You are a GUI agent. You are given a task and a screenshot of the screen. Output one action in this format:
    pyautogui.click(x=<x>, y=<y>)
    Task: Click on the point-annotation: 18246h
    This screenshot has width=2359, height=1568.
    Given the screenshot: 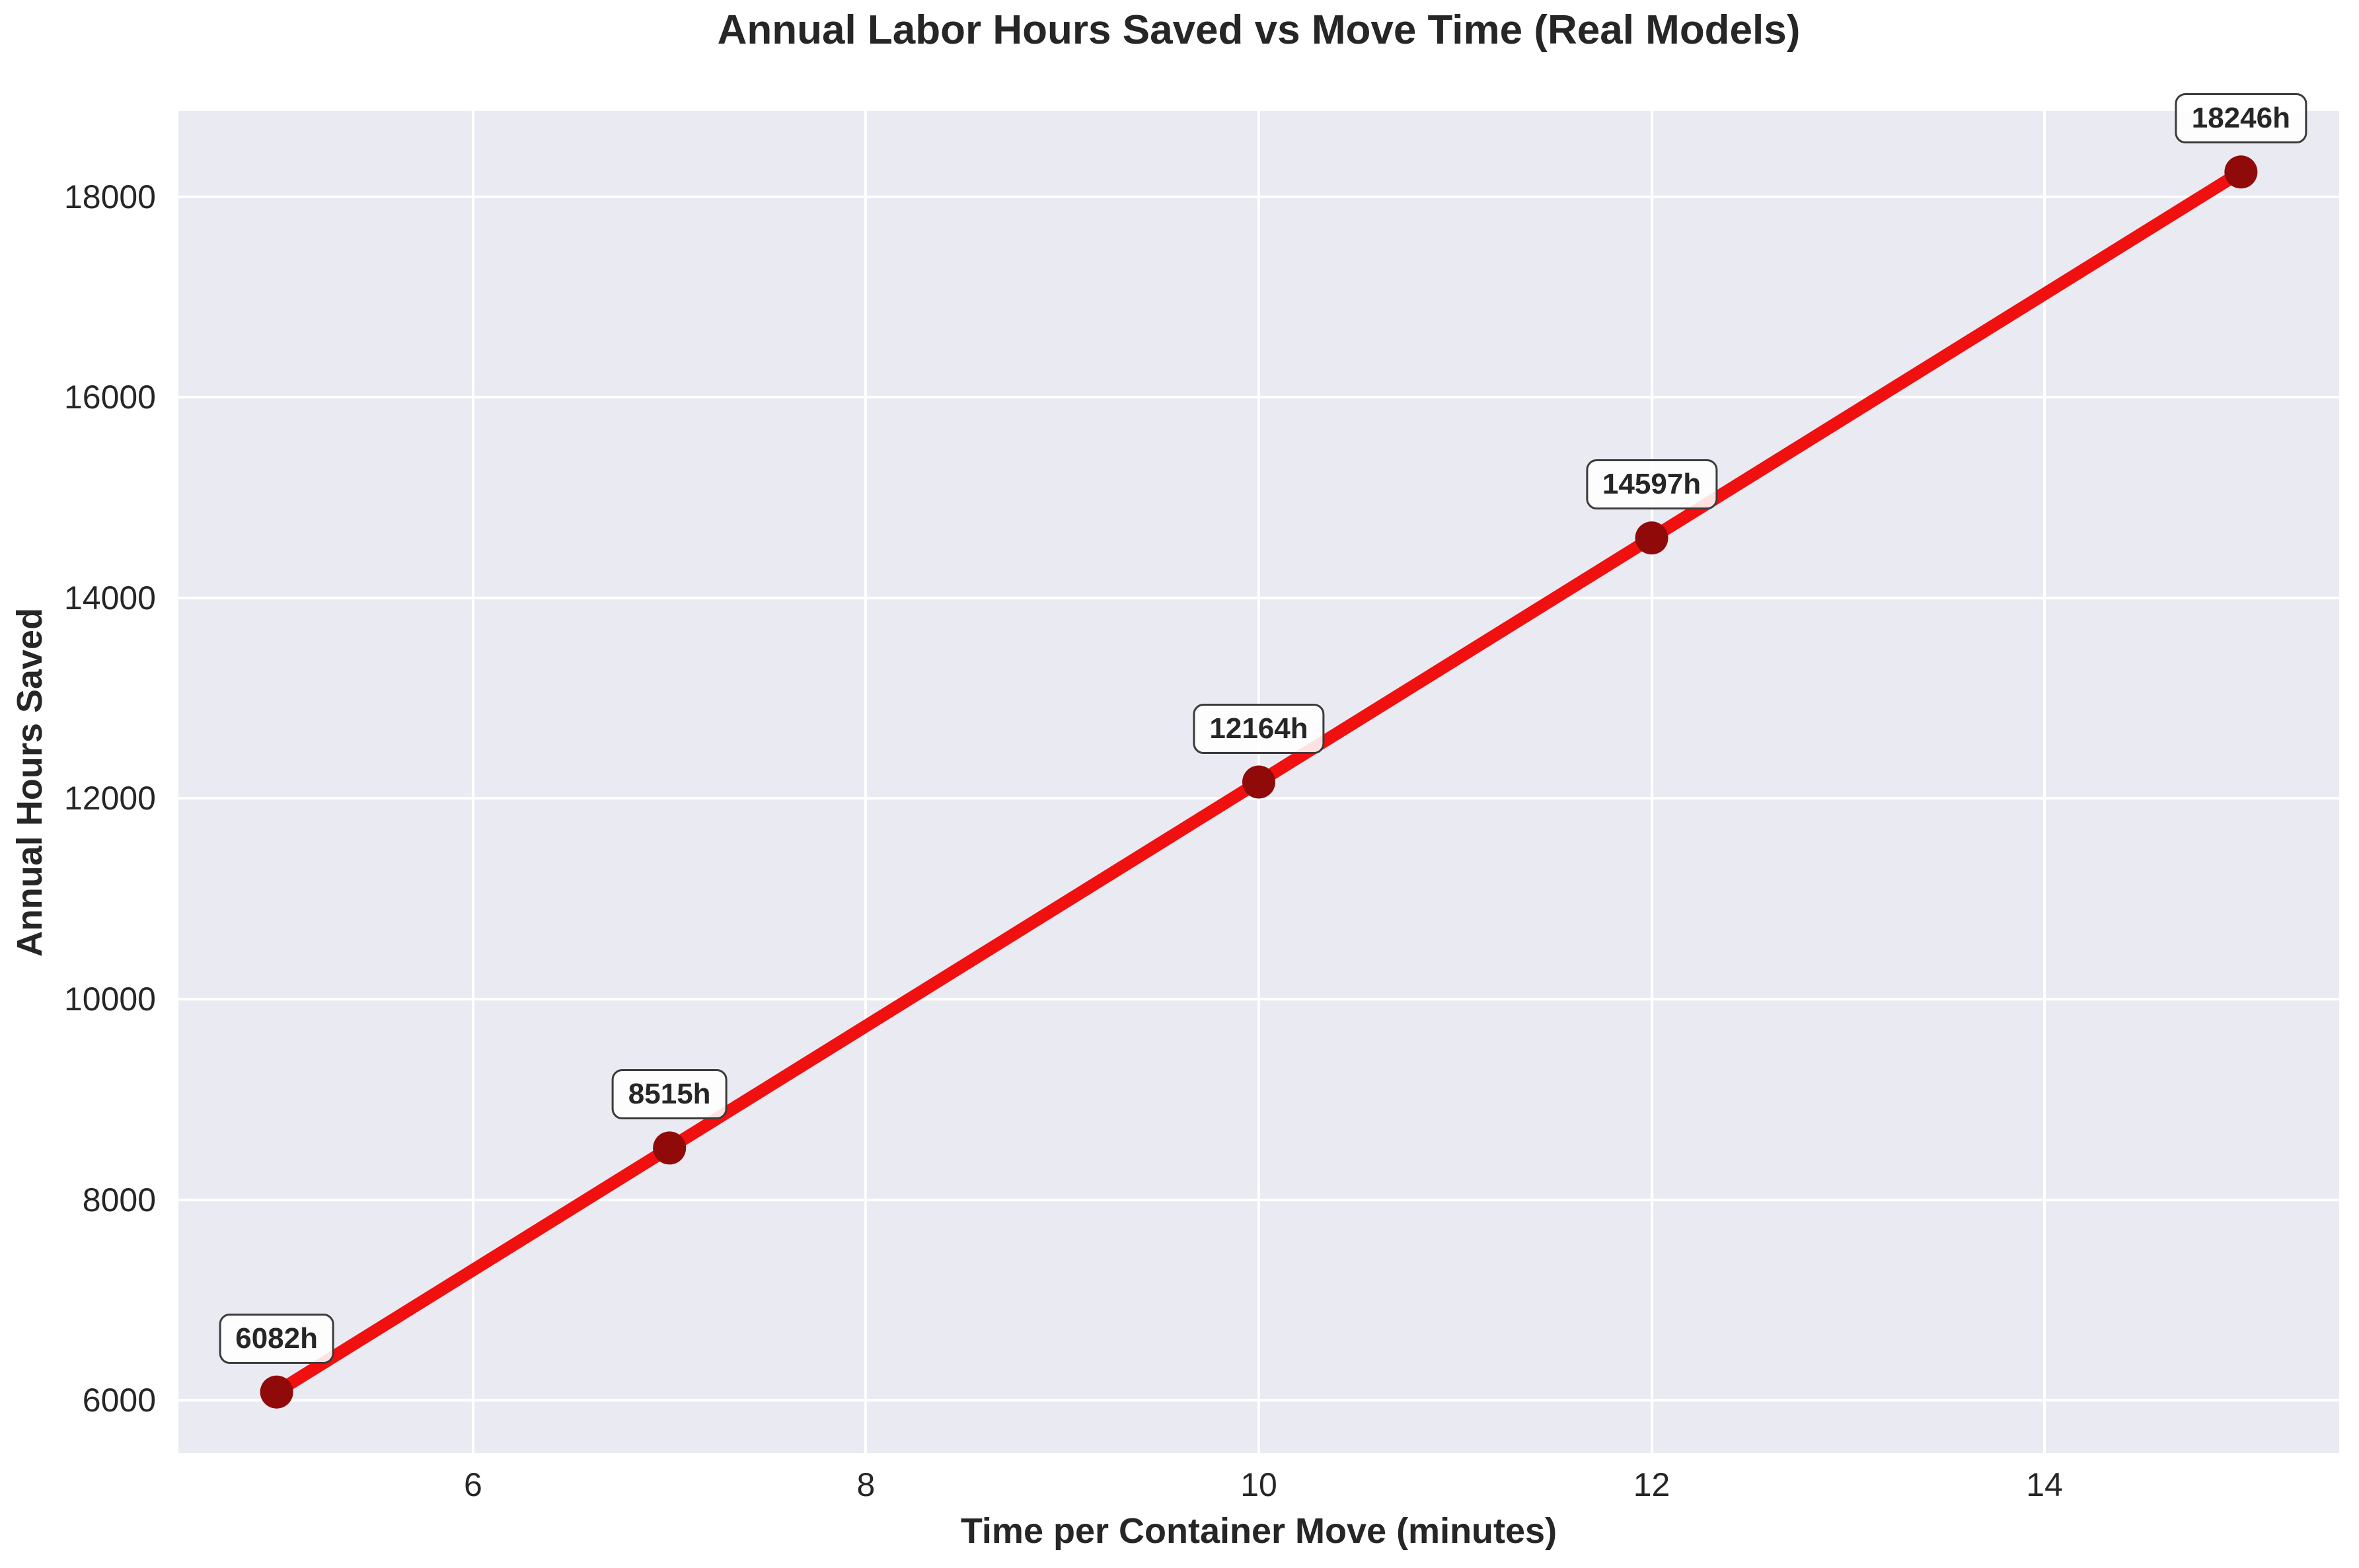 What is the action you would take?
    pyautogui.click(x=2241, y=118)
    